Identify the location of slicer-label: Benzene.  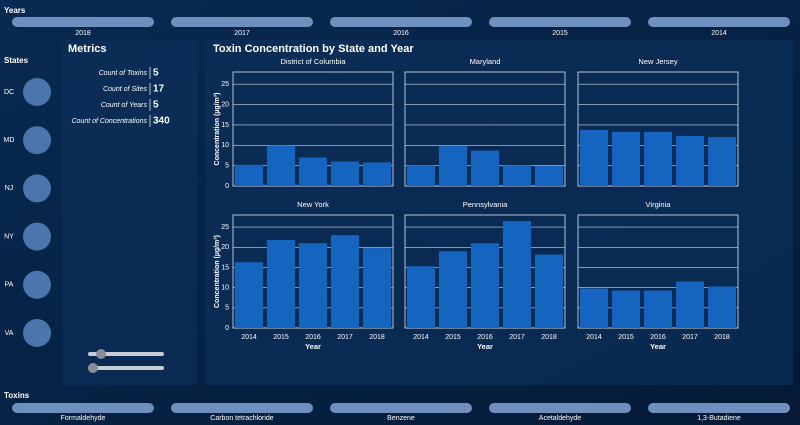
(401, 418).